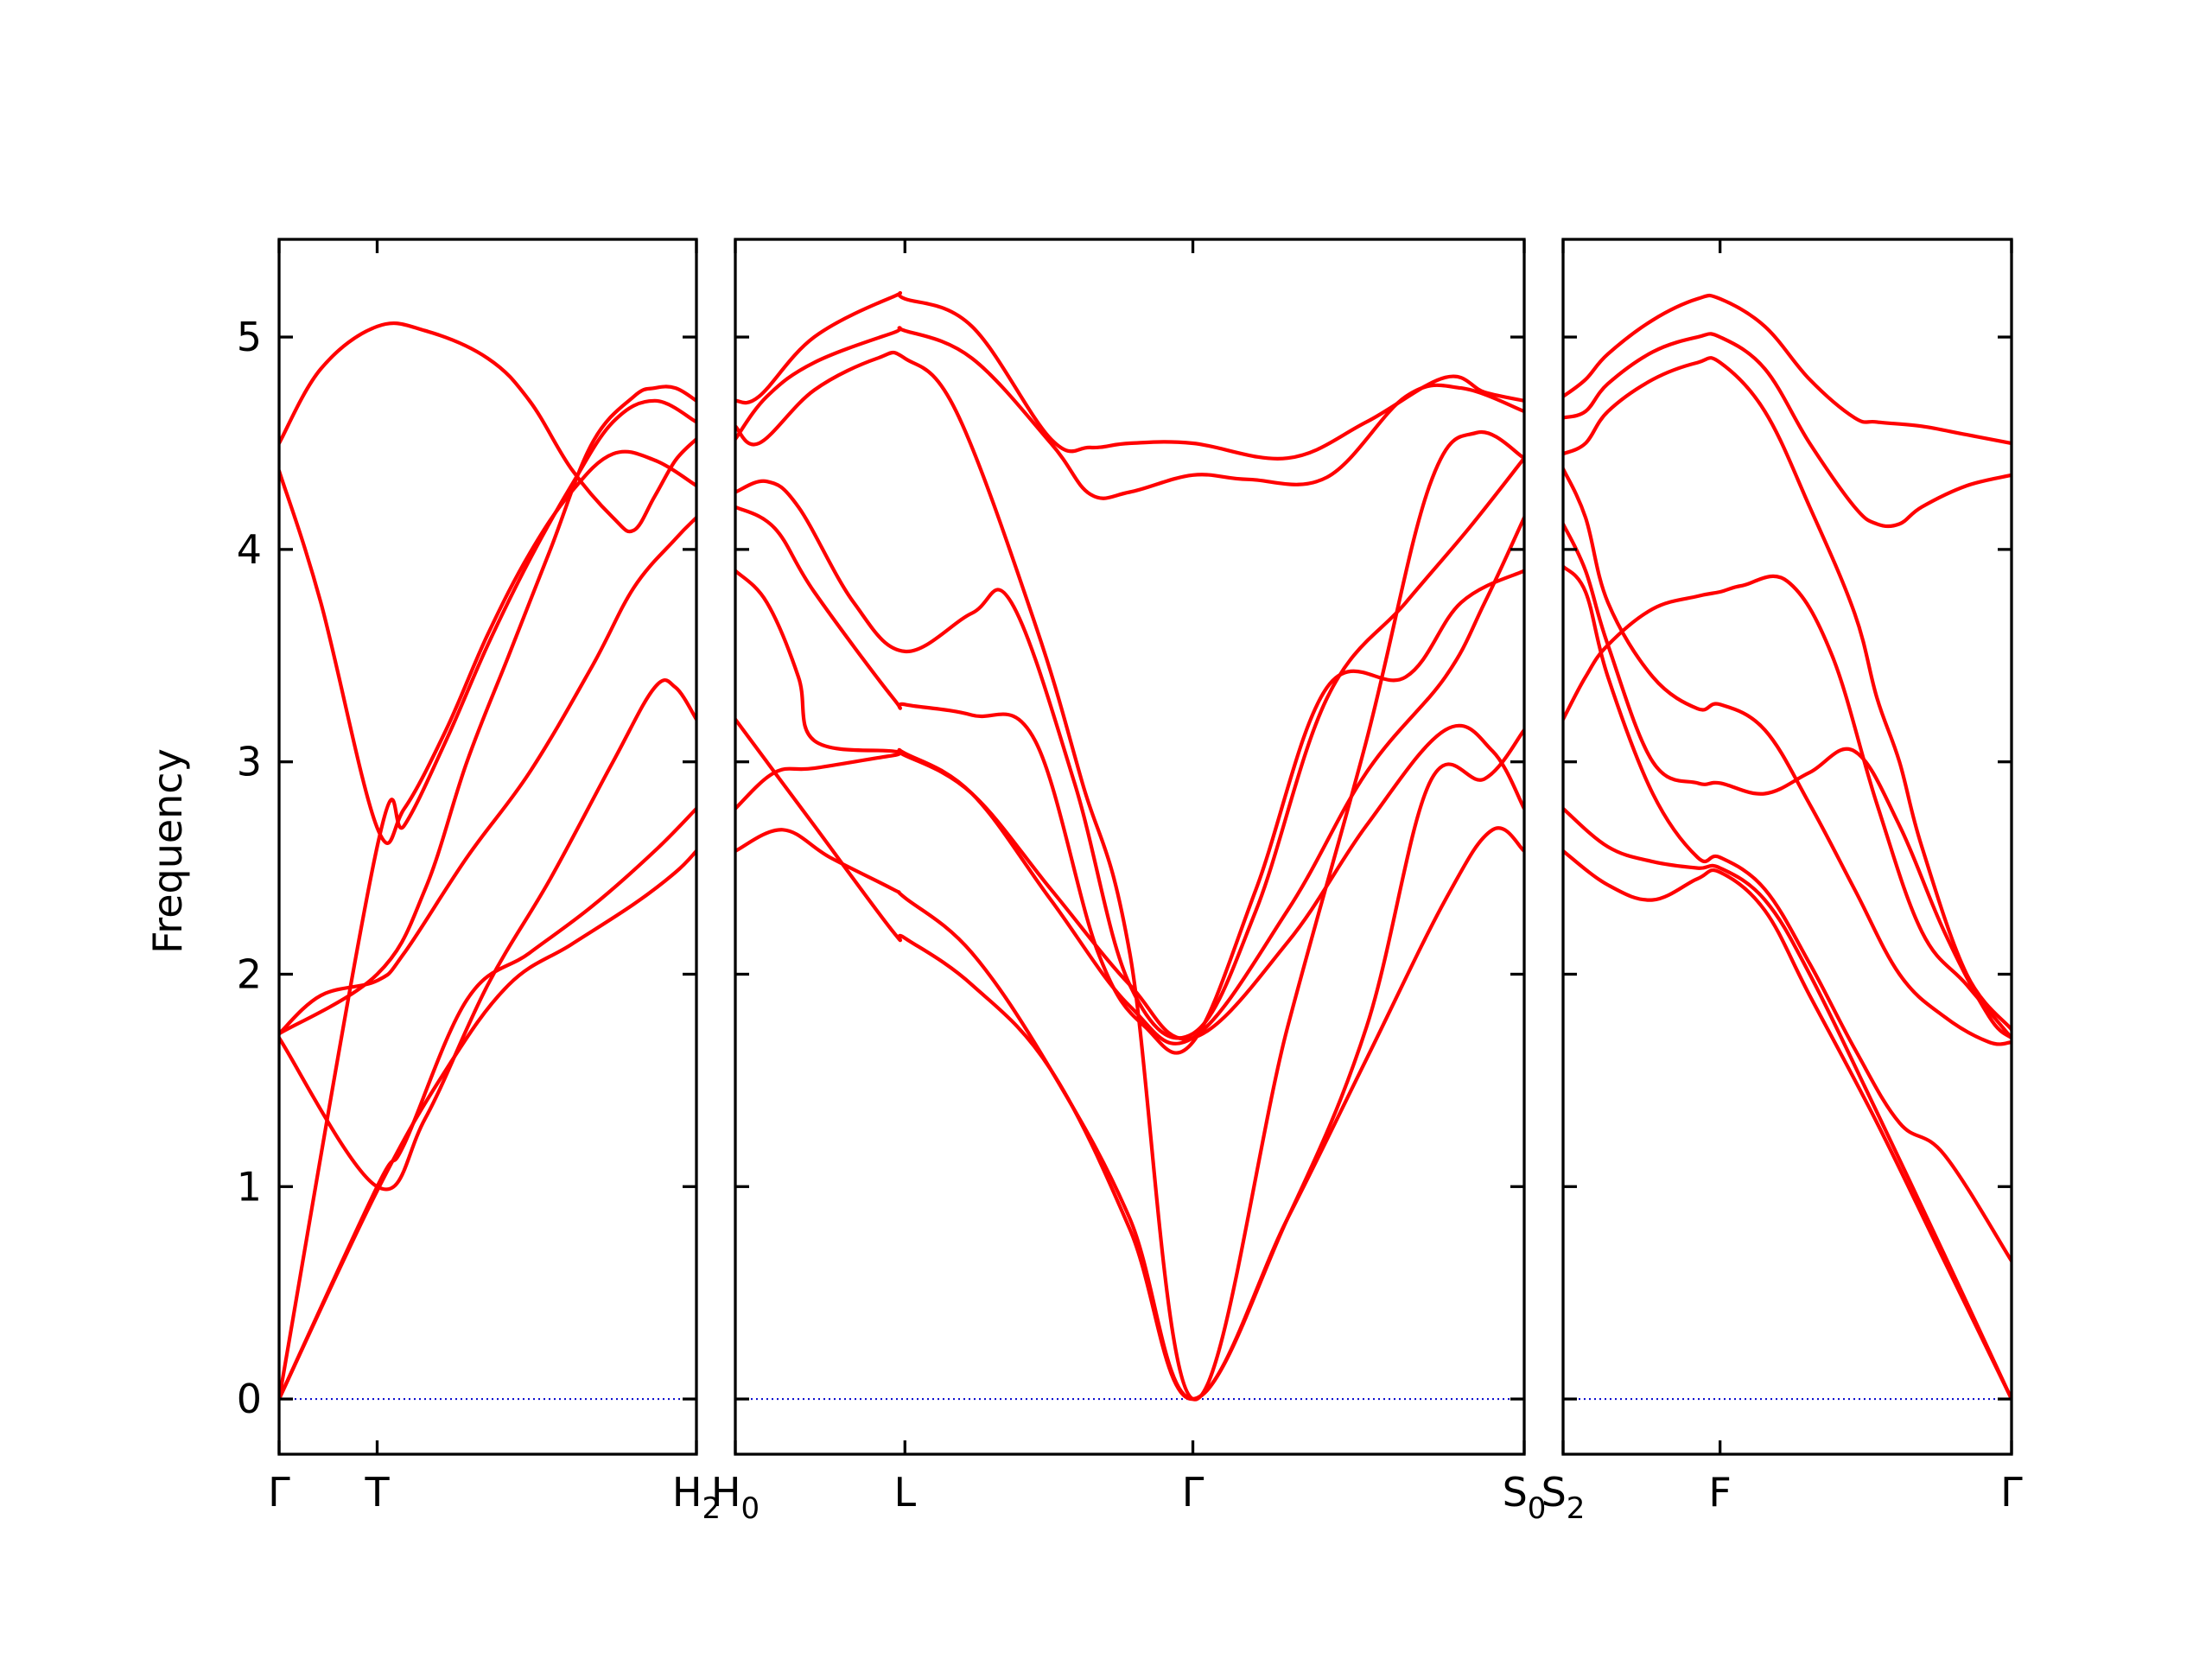 The image size is (2212, 1659). What do you see at coordinates (249, 762) in the screenshot?
I see `y-tick-label: 3` at bounding box center [249, 762].